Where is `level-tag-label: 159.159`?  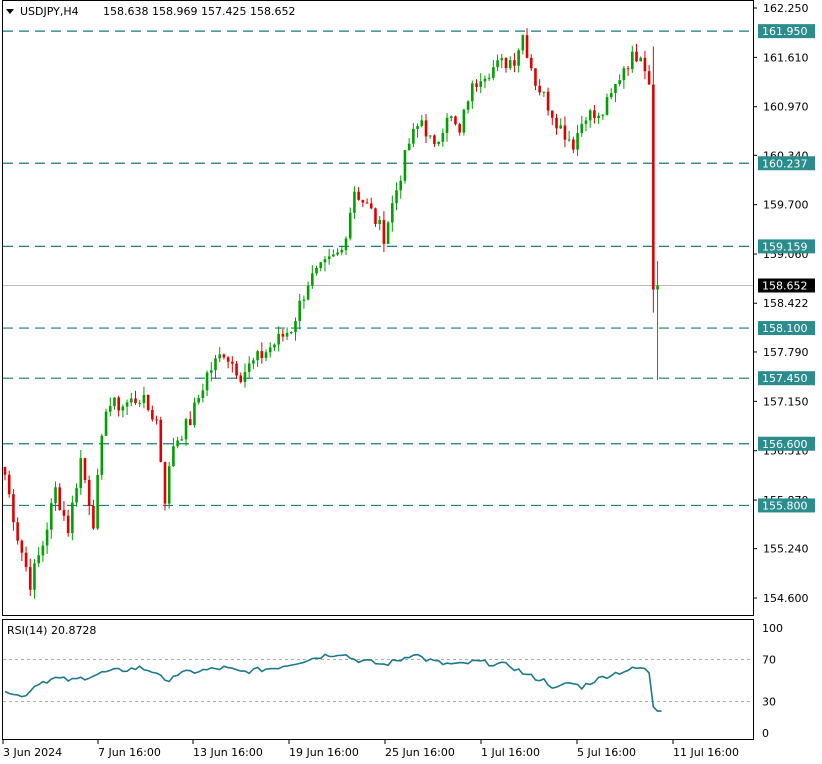
level-tag-label: 159.159 is located at coordinates (785, 246).